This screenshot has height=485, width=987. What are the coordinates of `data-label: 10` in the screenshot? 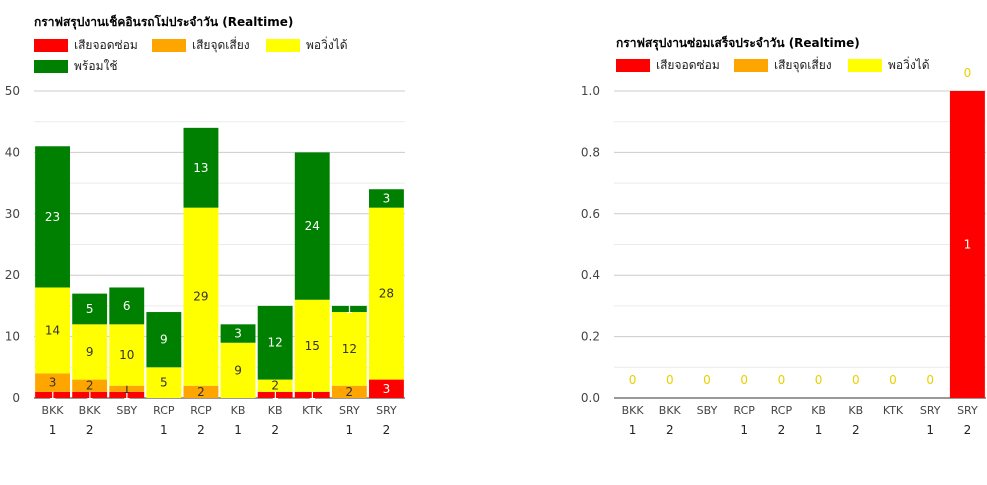 It's located at (126, 355).